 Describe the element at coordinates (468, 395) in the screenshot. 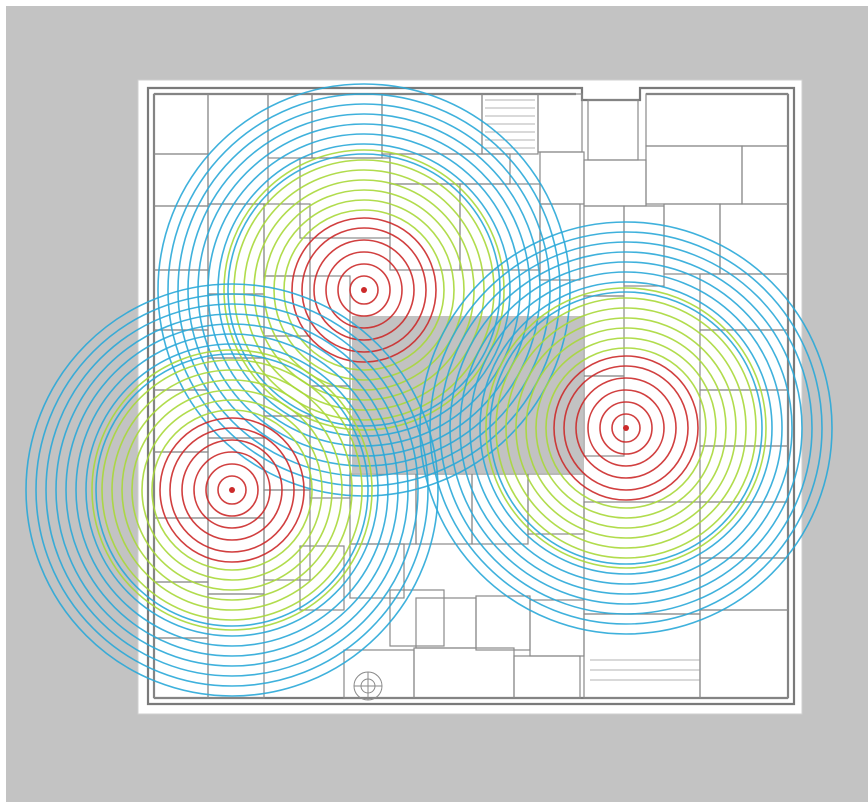

I see `central-courtyard` at that location.